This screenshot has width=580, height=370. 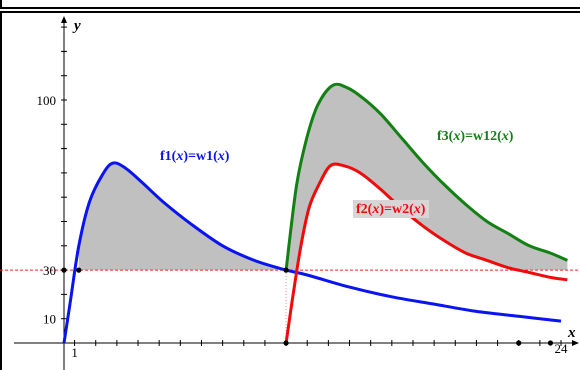 What do you see at coordinates (174, 156) in the screenshot?
I see `f1-label-open: (` at bounding box center [174, 156].